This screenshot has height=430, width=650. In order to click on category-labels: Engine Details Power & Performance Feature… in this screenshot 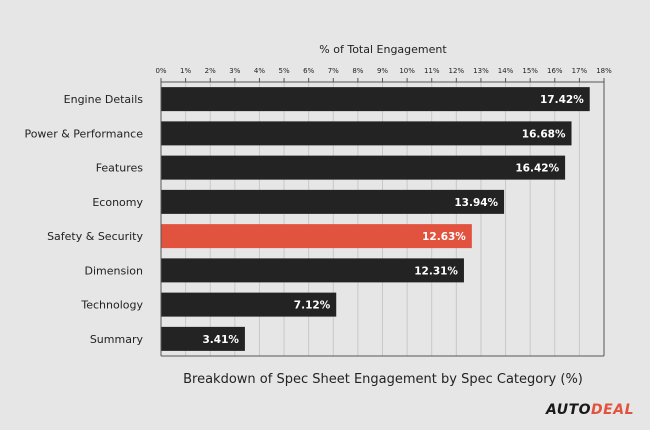, I will do `click(83, 219)`.